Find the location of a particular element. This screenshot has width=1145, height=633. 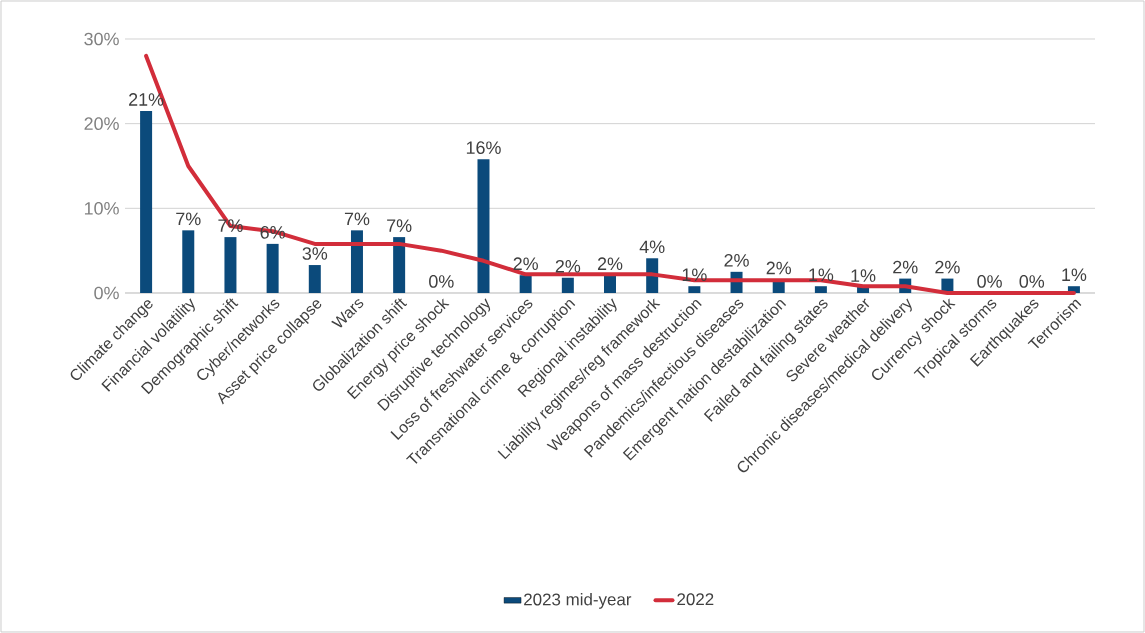

legend-label: 2023 mid-year is located at coordinates (578, 601).